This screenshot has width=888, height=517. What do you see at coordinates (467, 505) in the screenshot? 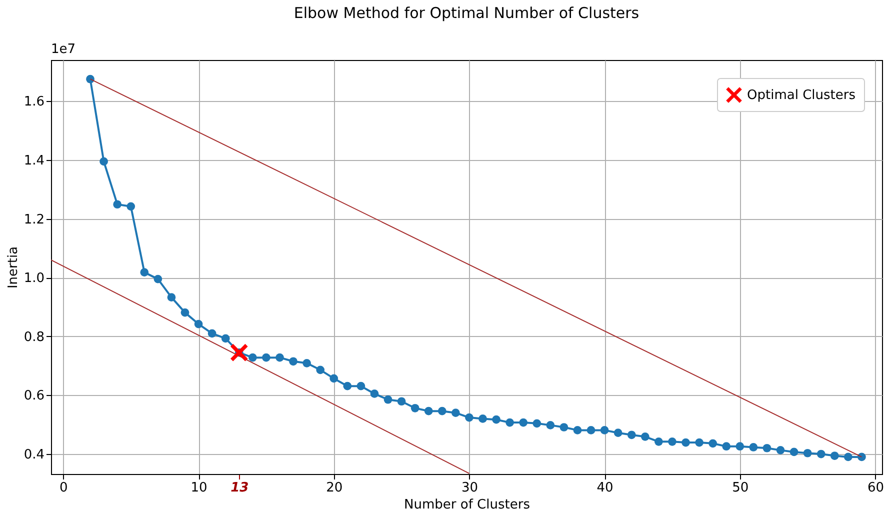
I see `x-axis-title: Number of Clusters` at bounding box center [467, 505].